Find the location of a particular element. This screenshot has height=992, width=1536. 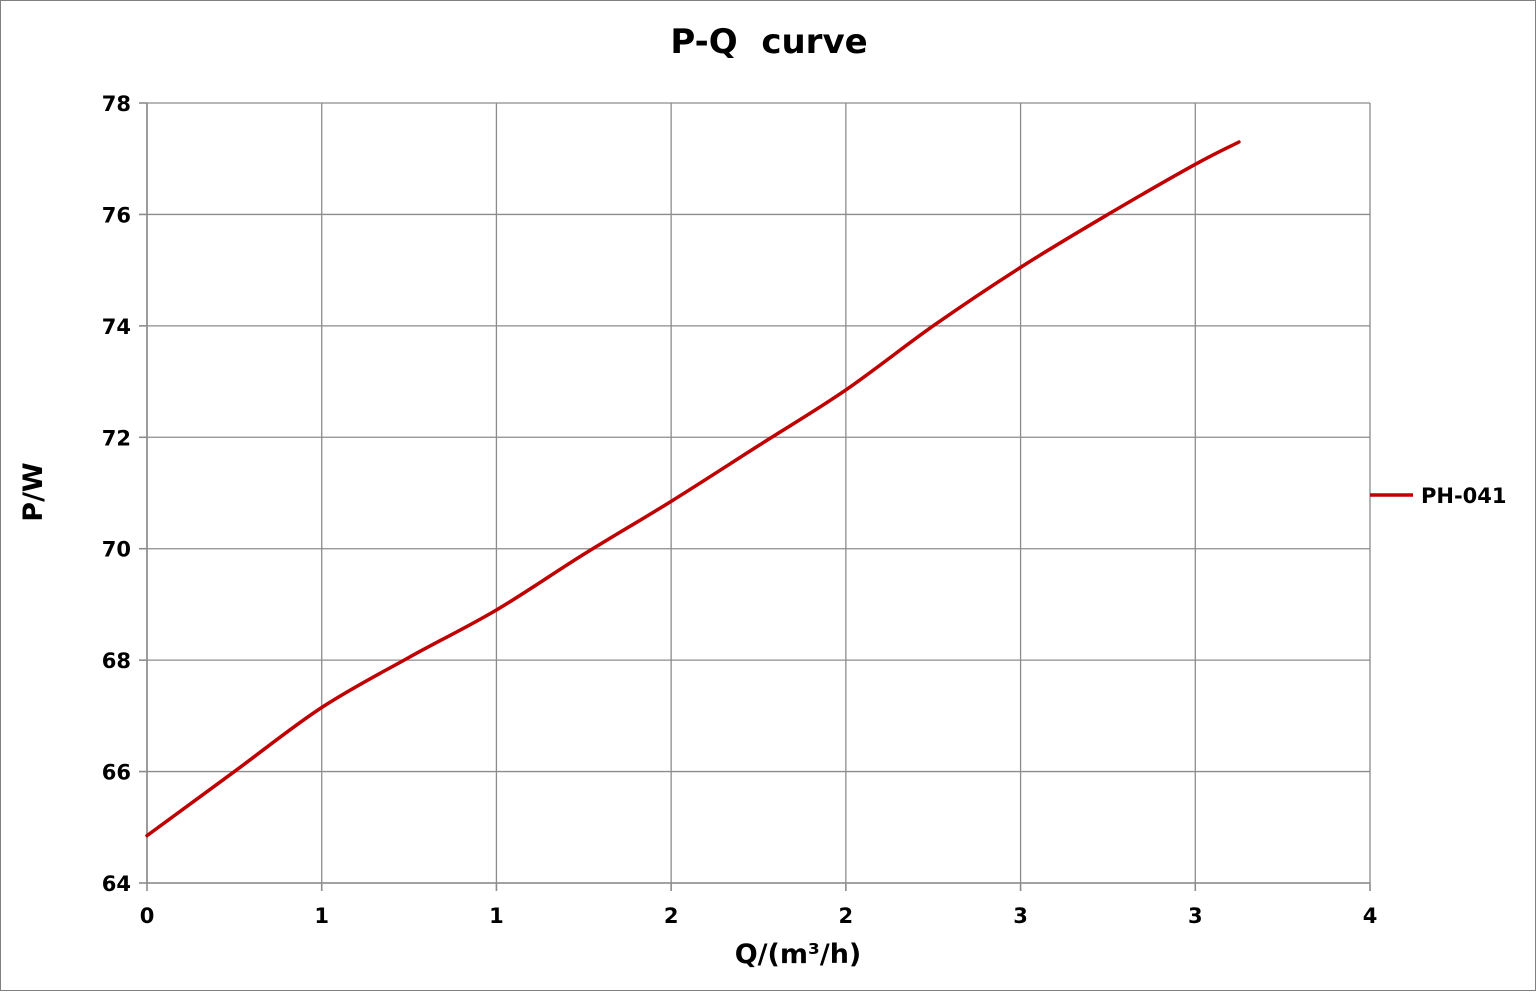

chart-title: P-Q curve is located at coordinates (768, 42).